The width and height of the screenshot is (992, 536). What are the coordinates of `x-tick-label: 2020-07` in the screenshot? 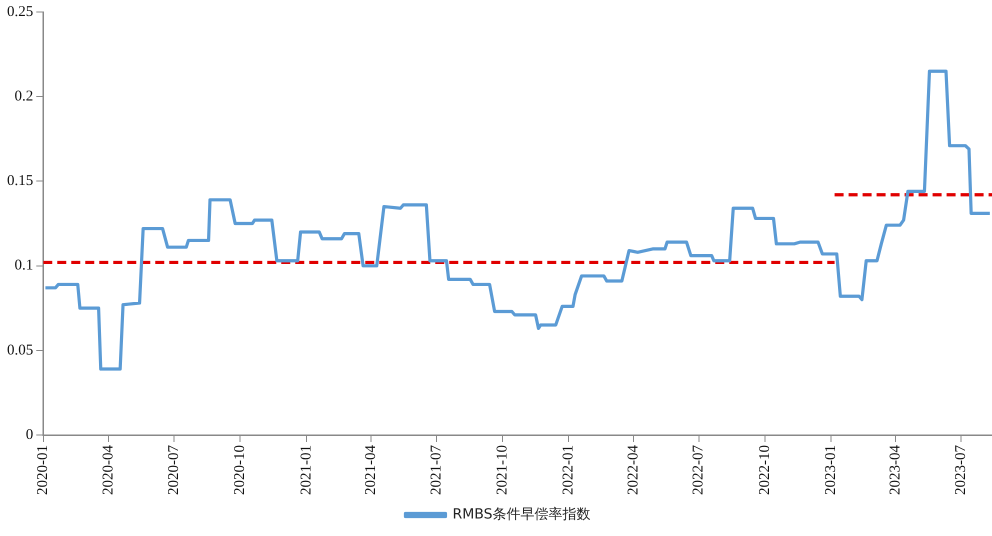 It's located at (174, 470).